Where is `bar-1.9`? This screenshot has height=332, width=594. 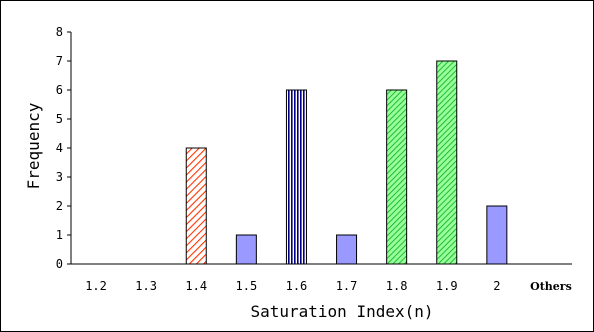 bar-1.9 is located at coordinates (447, 162).